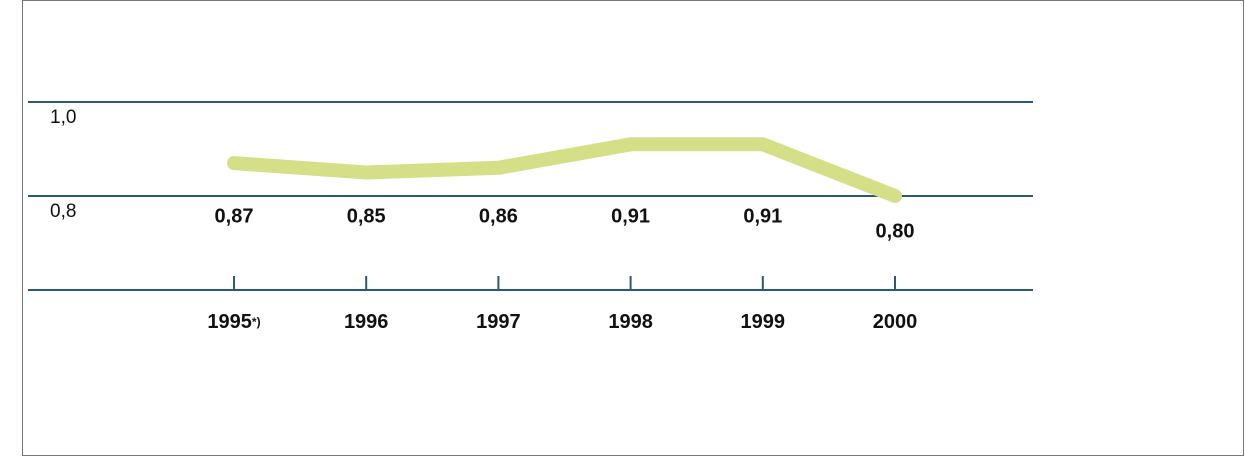 This screenshot has width=1245, height=456. I want to click on data-line, so click(564, 170).